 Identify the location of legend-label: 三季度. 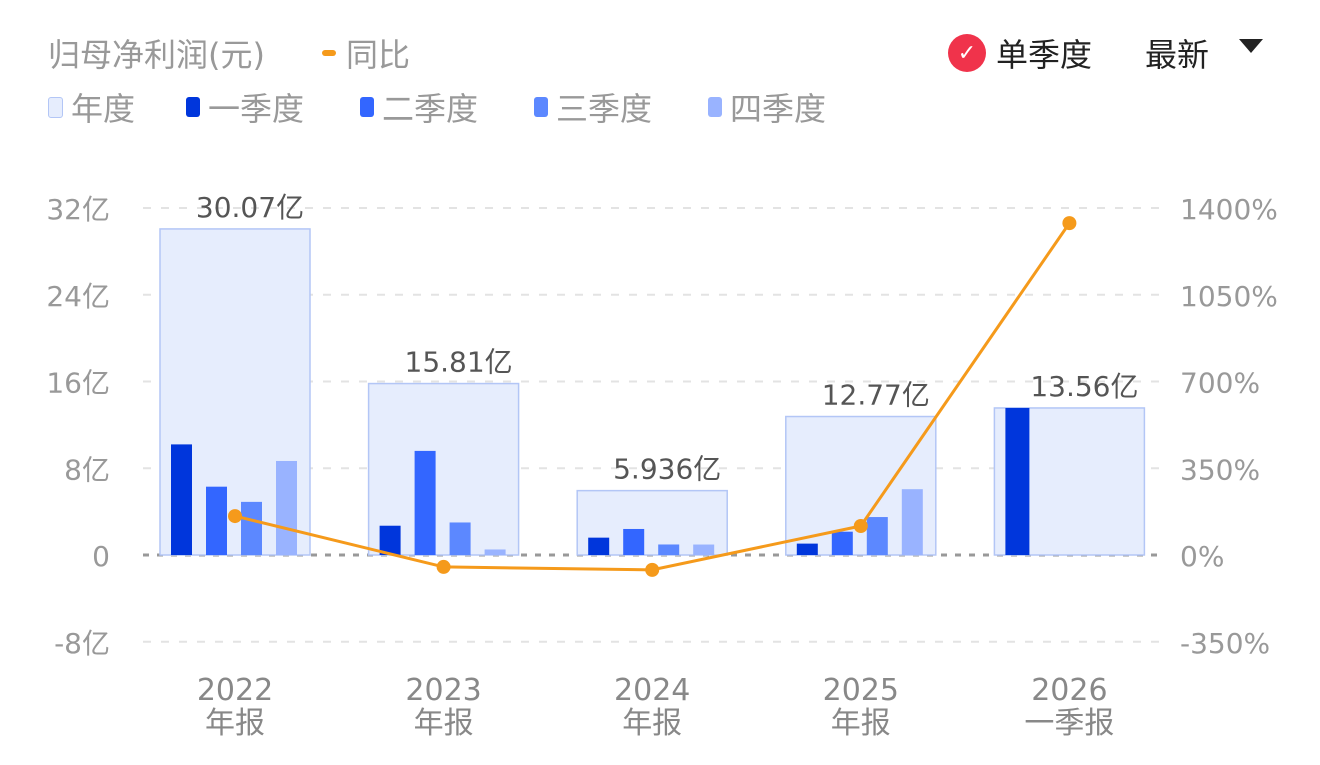
(604, 109).